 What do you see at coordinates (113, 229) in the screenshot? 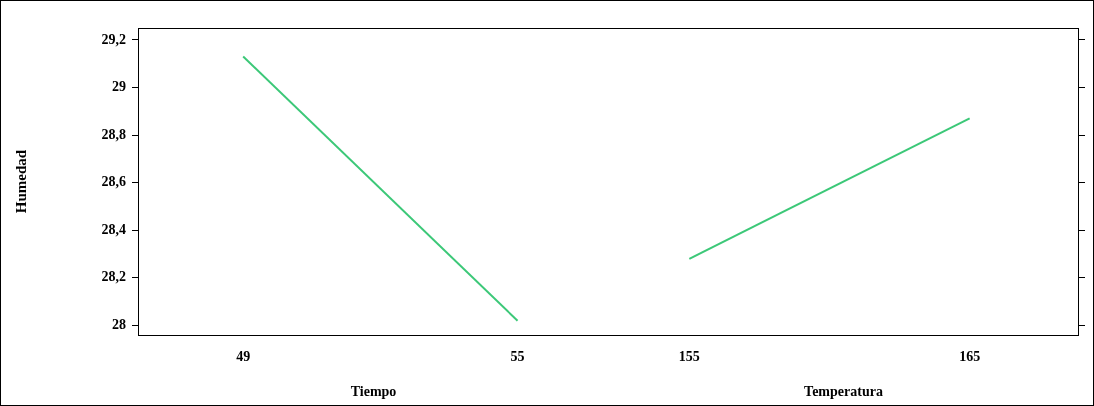
I see `y-tick-label: 28,4` at bounding box center [113, 229].